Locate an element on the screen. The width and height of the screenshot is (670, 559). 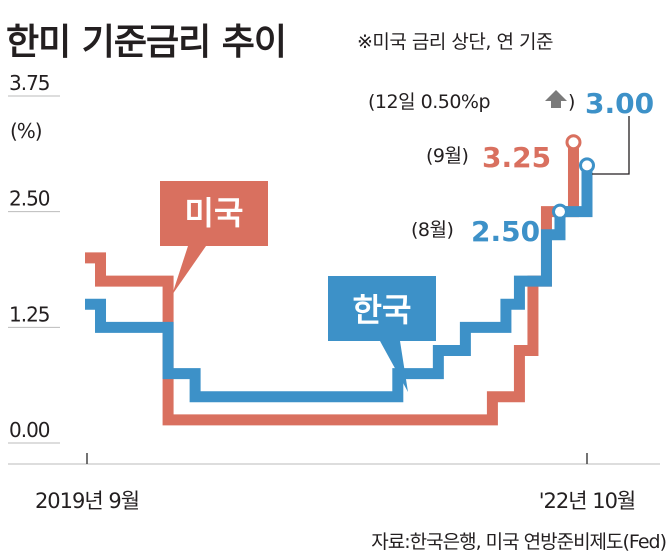
x-tick-start: 2019년 9월 is located at coordinates (87, 501).